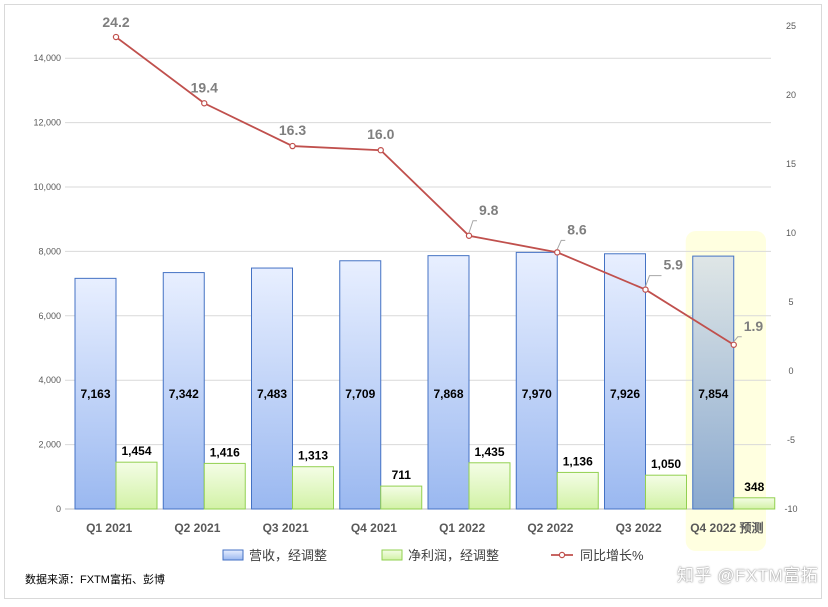 This screenshot has height=607, width=828. I want to click on legend-swatch-revenue, so click(233, 555).